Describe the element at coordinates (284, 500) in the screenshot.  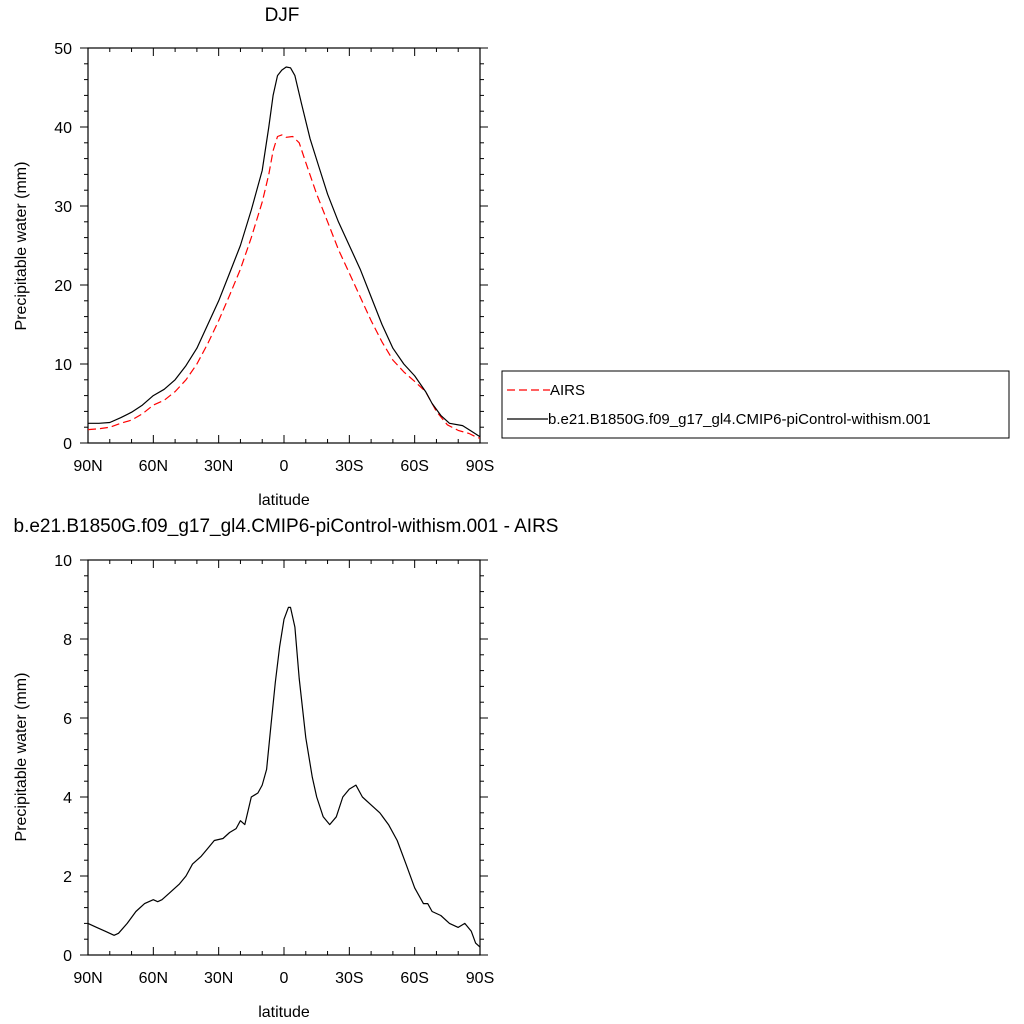
I see `top-x-axis-label: latitude` at that location.